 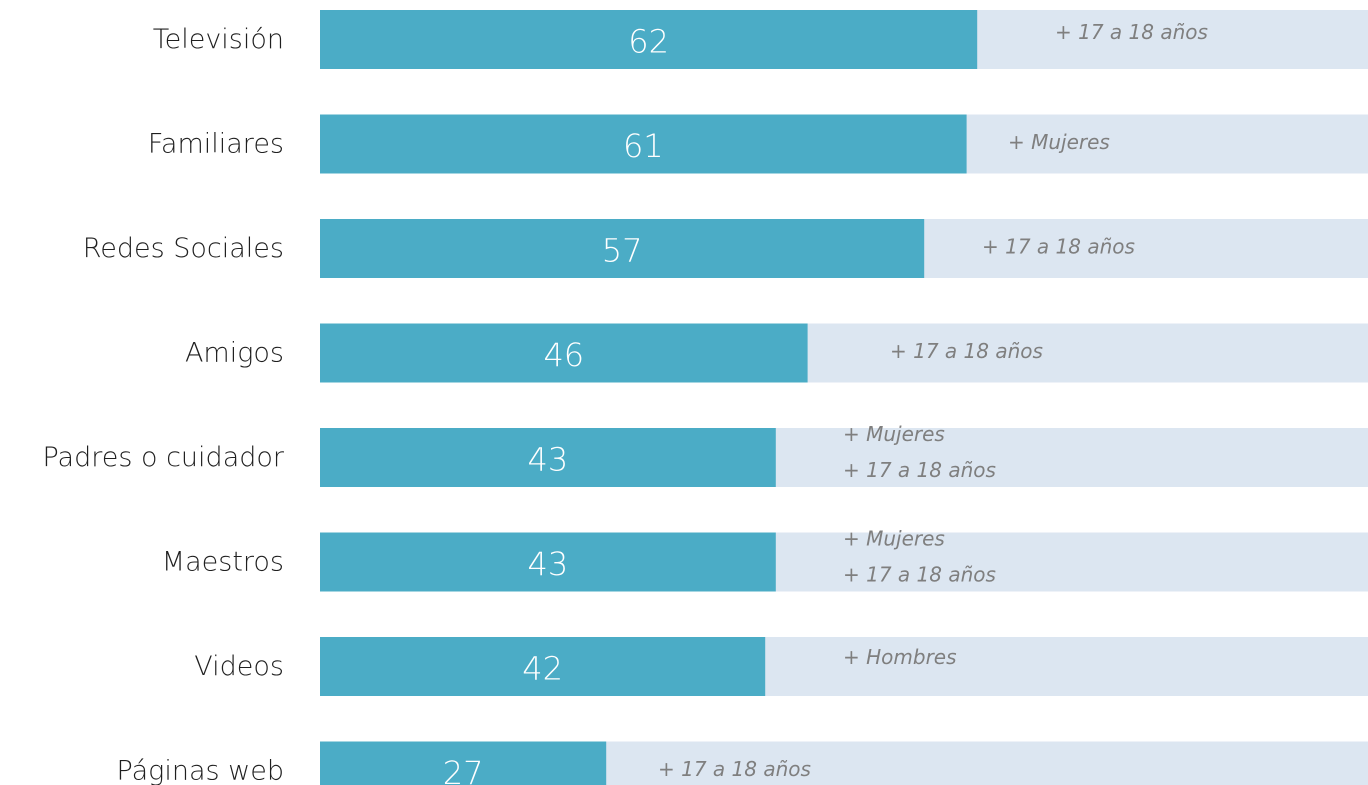 I want to click on category-label: Videos, so click(x=239, y=666).